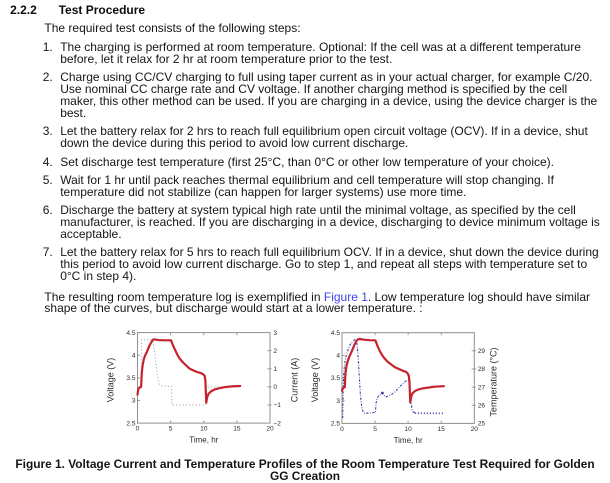 Image resolution: width=610 pixels, height=483 pixels. I want to click on svg-text: Current (A), so click(295, 380).